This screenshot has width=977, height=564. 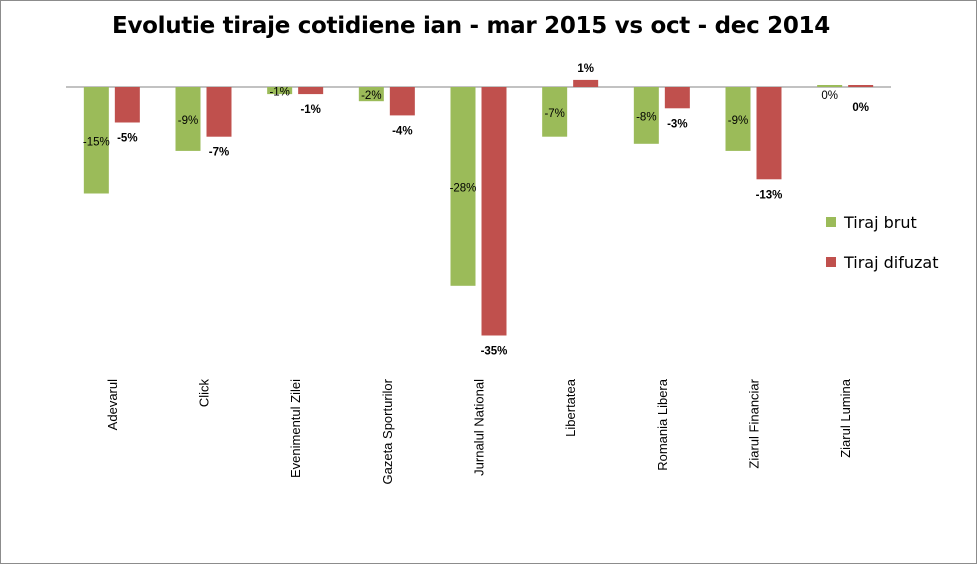 What do you see at coordinates (677, 124) in the screenshot?
I see `data-label-tiraj-difuzat: -3%` at bounding box center [677, 124].